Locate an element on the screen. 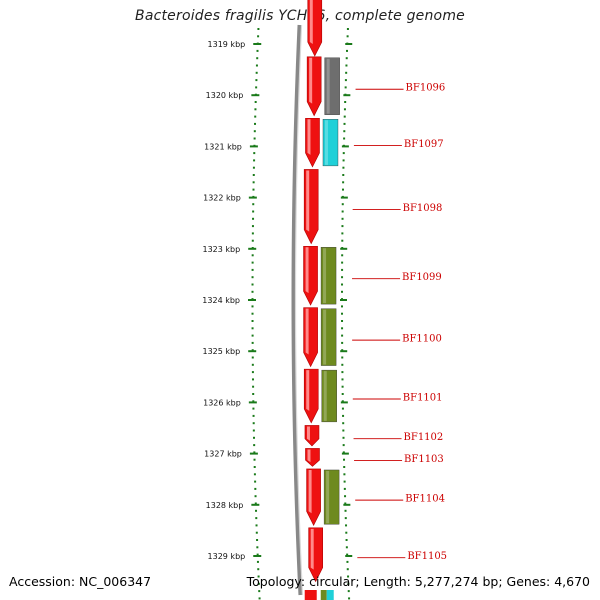 This screenshot has height=600, width=600. gene-label: BF1096 is located at coordinates (426, 88).